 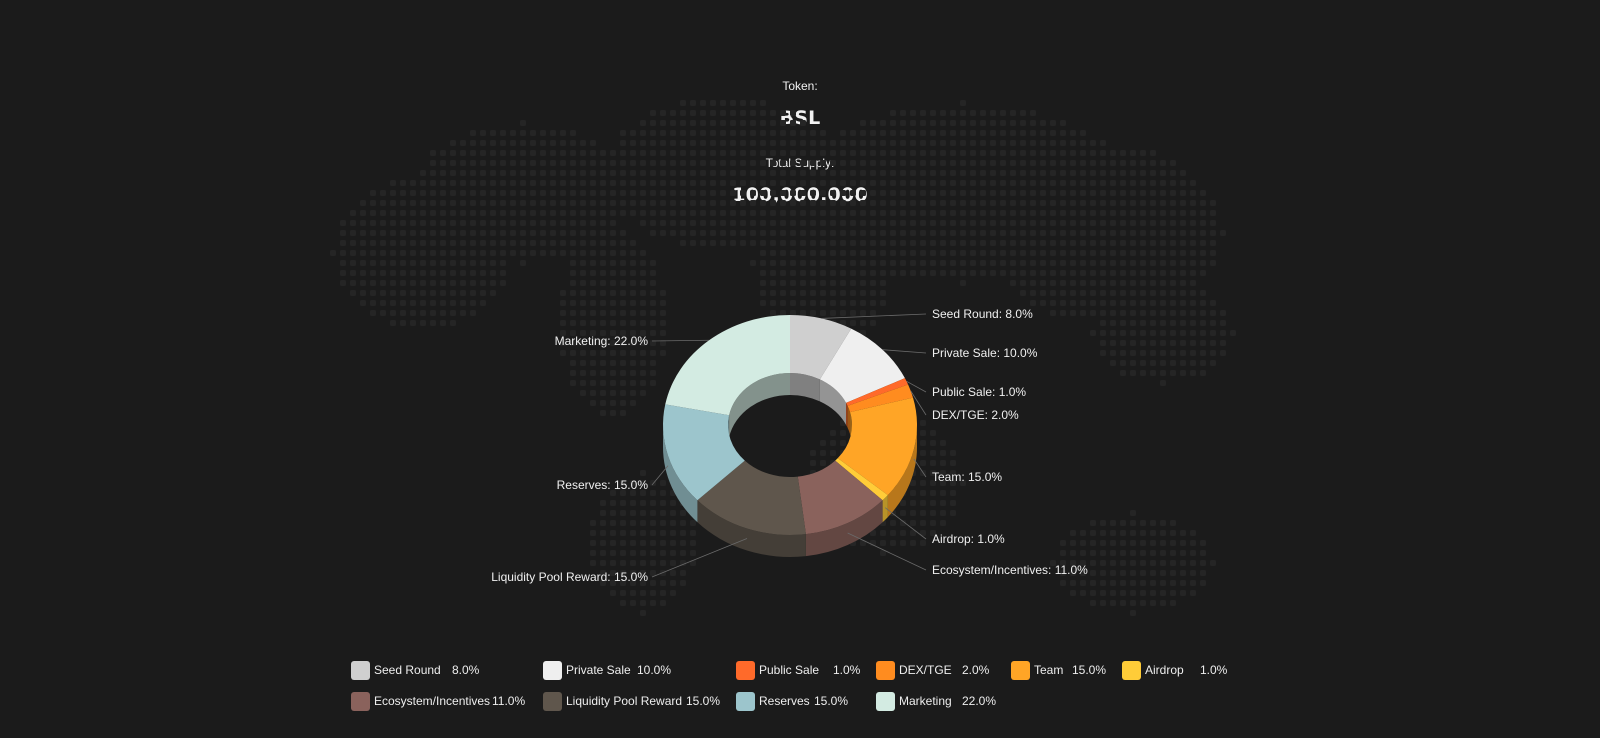 I want to click on slice-marketing, so click(x=727, y=365).